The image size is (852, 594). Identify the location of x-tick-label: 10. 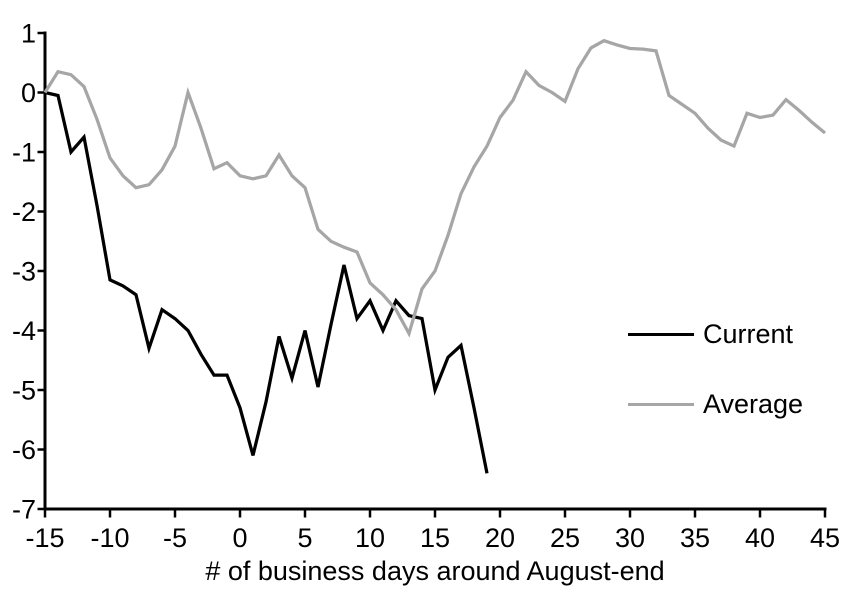
(370, 538).